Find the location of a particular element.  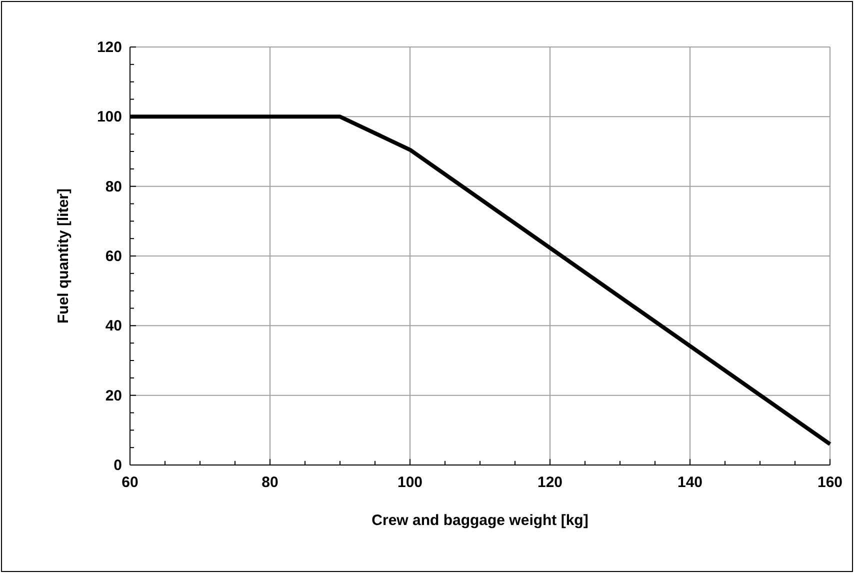

y-axis-title: Fuel quantity [liter] is located at coordinates (63, 256).